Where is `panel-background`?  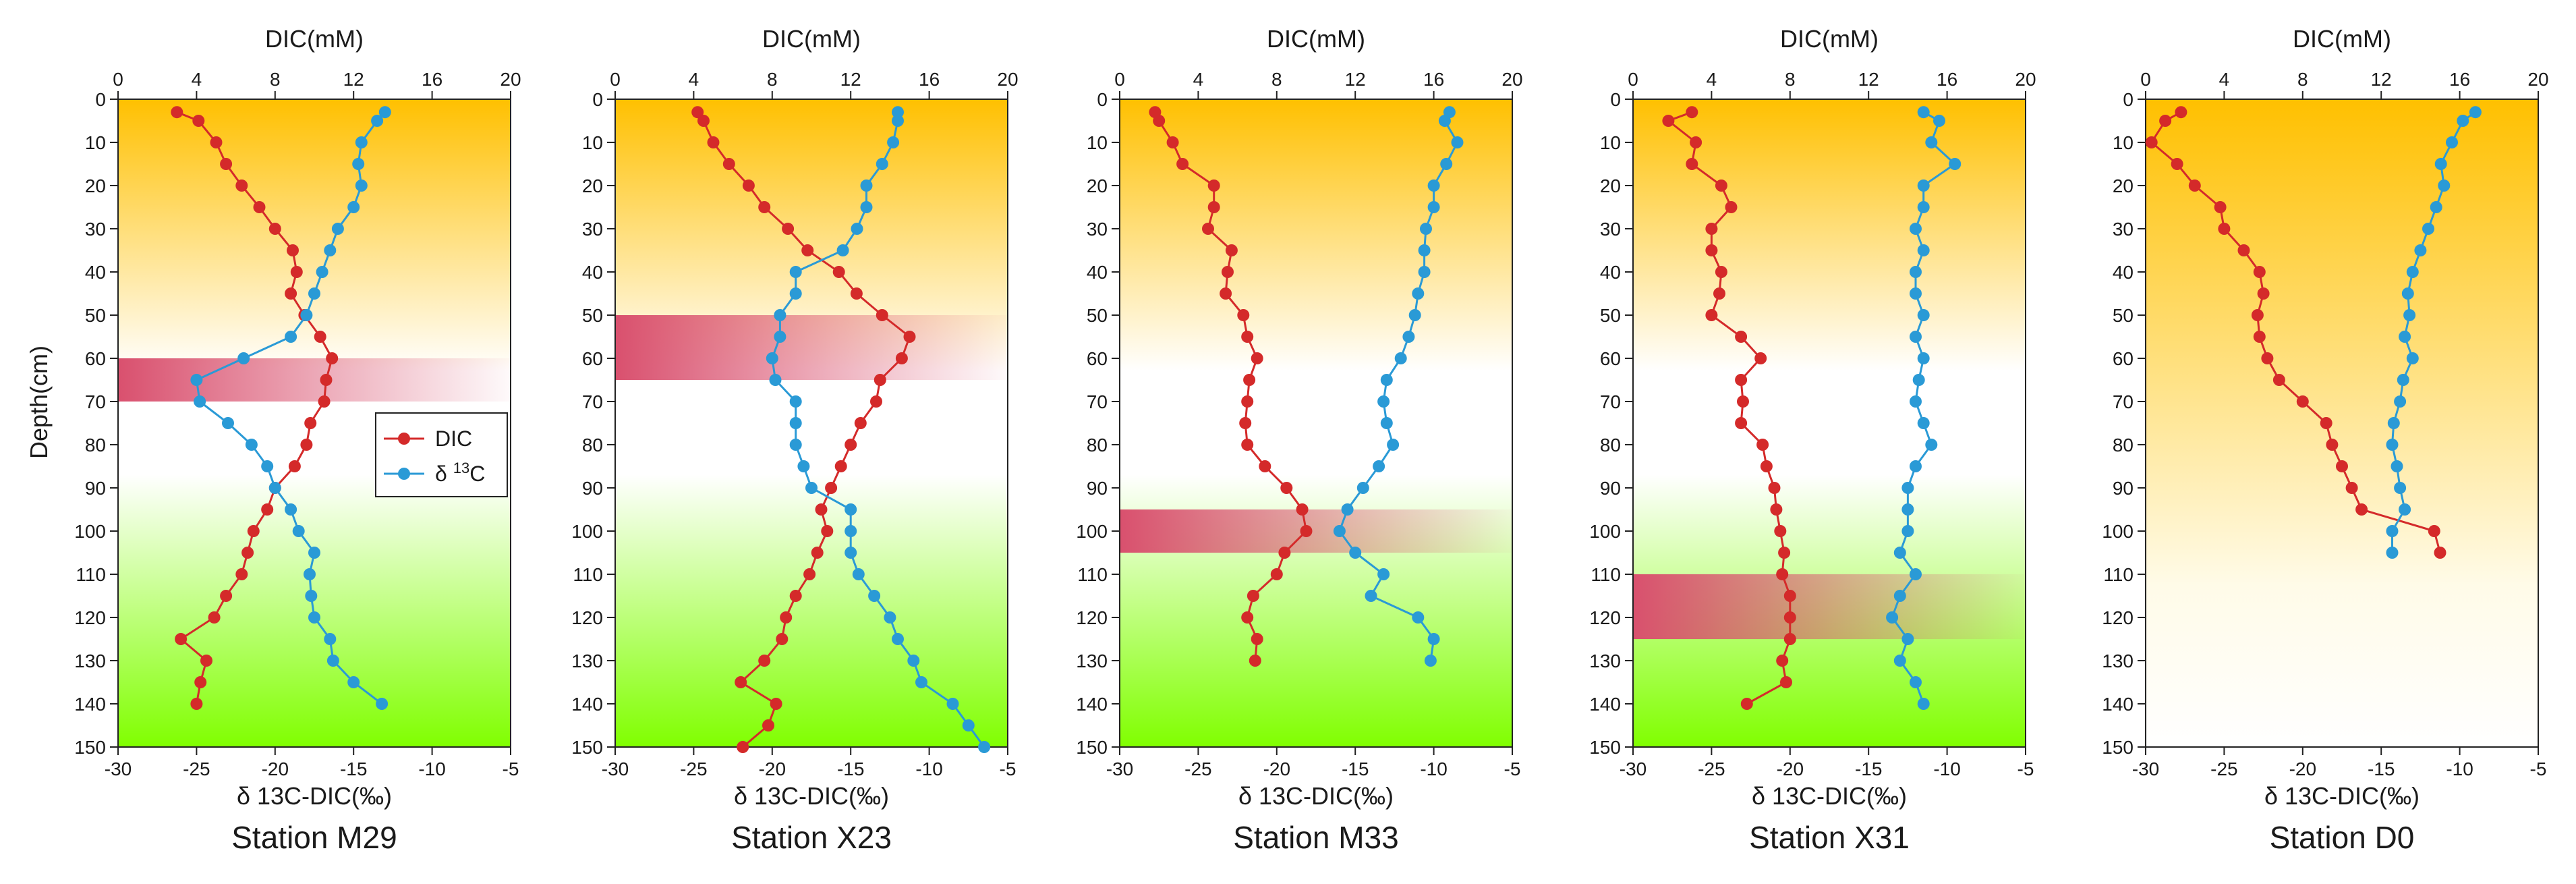
panel-background is located at coordinates (811, 423).